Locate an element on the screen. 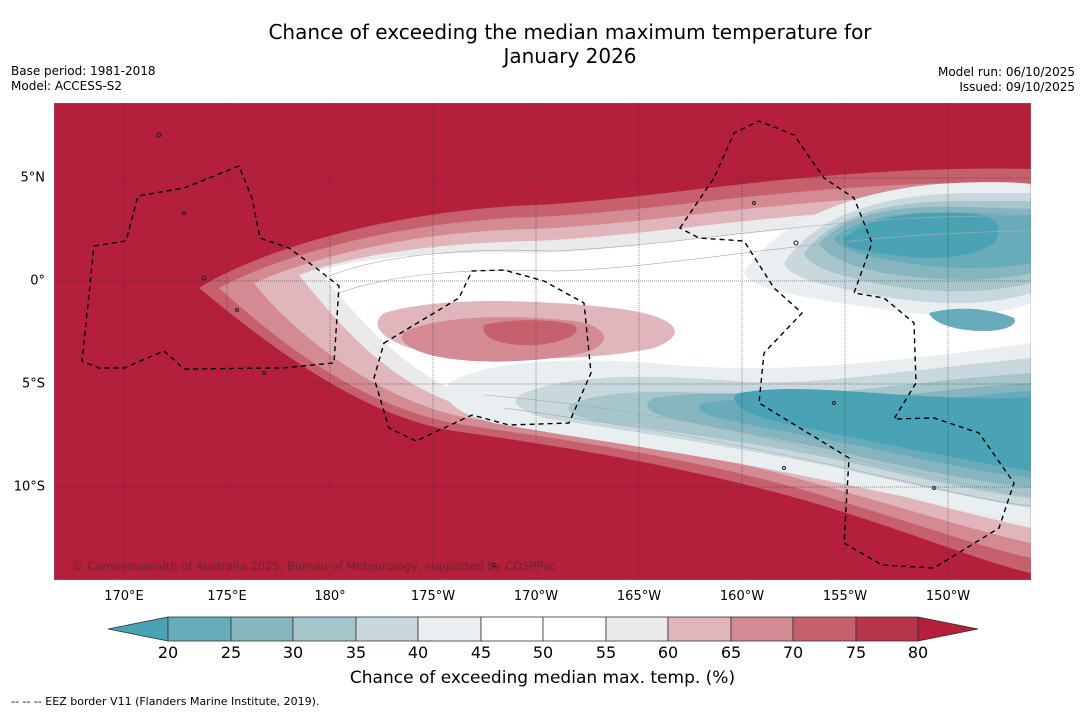  cbar-label-70: 70 is located at coordinates (793, 652).